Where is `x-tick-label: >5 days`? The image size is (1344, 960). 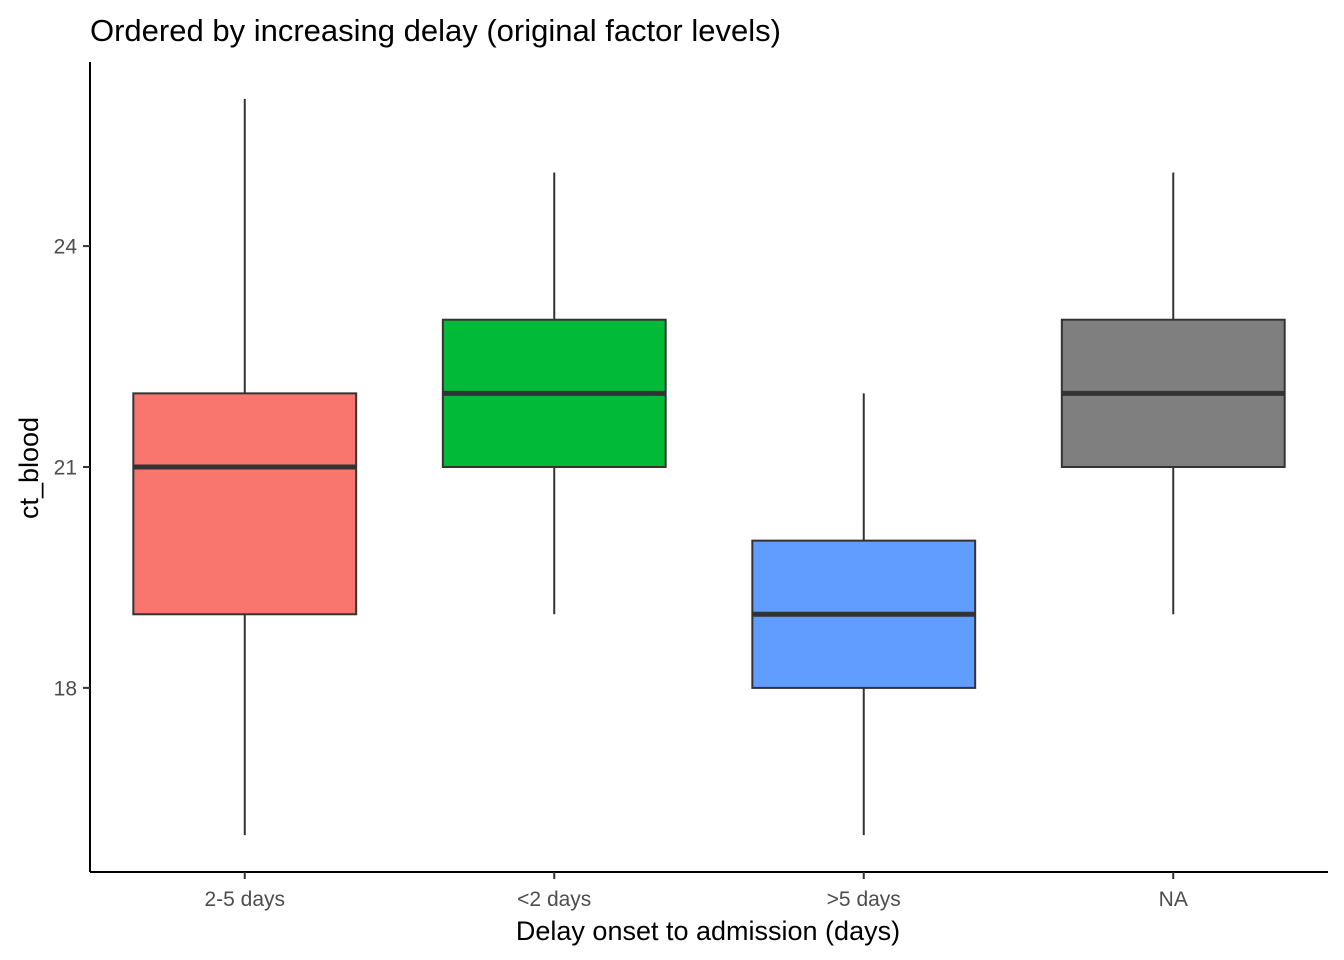
x-tick-label: >5 days is located at coordinates (864, 899).